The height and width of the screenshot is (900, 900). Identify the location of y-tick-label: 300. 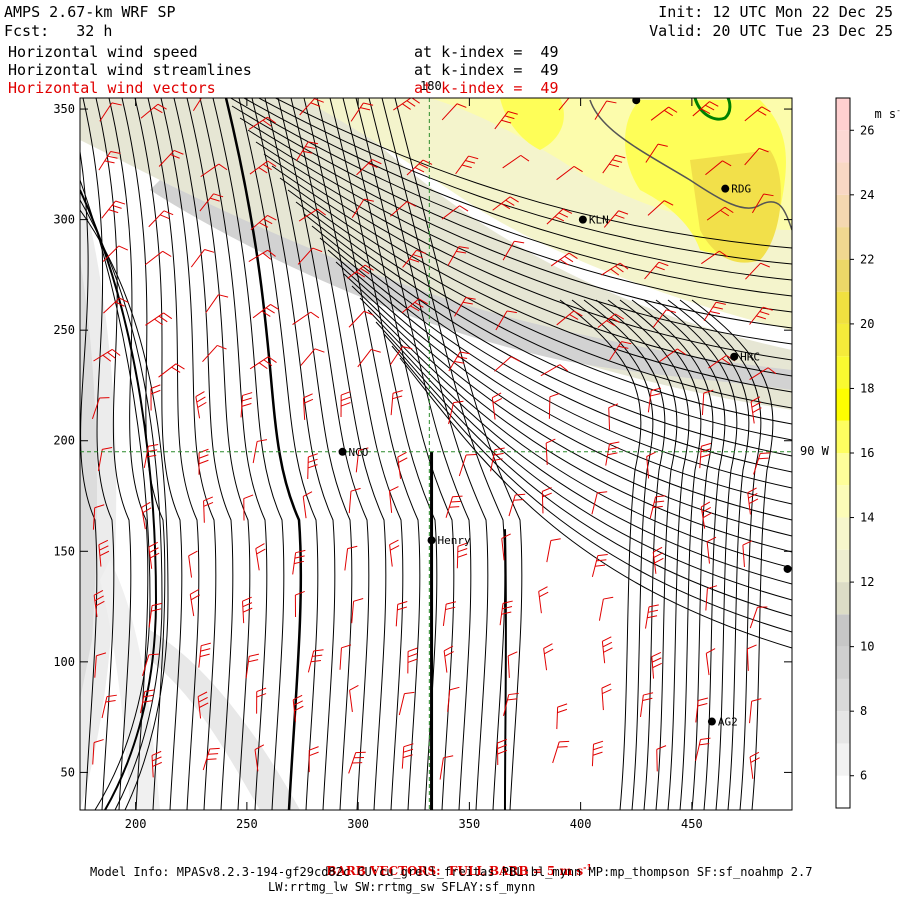
(64, 220).